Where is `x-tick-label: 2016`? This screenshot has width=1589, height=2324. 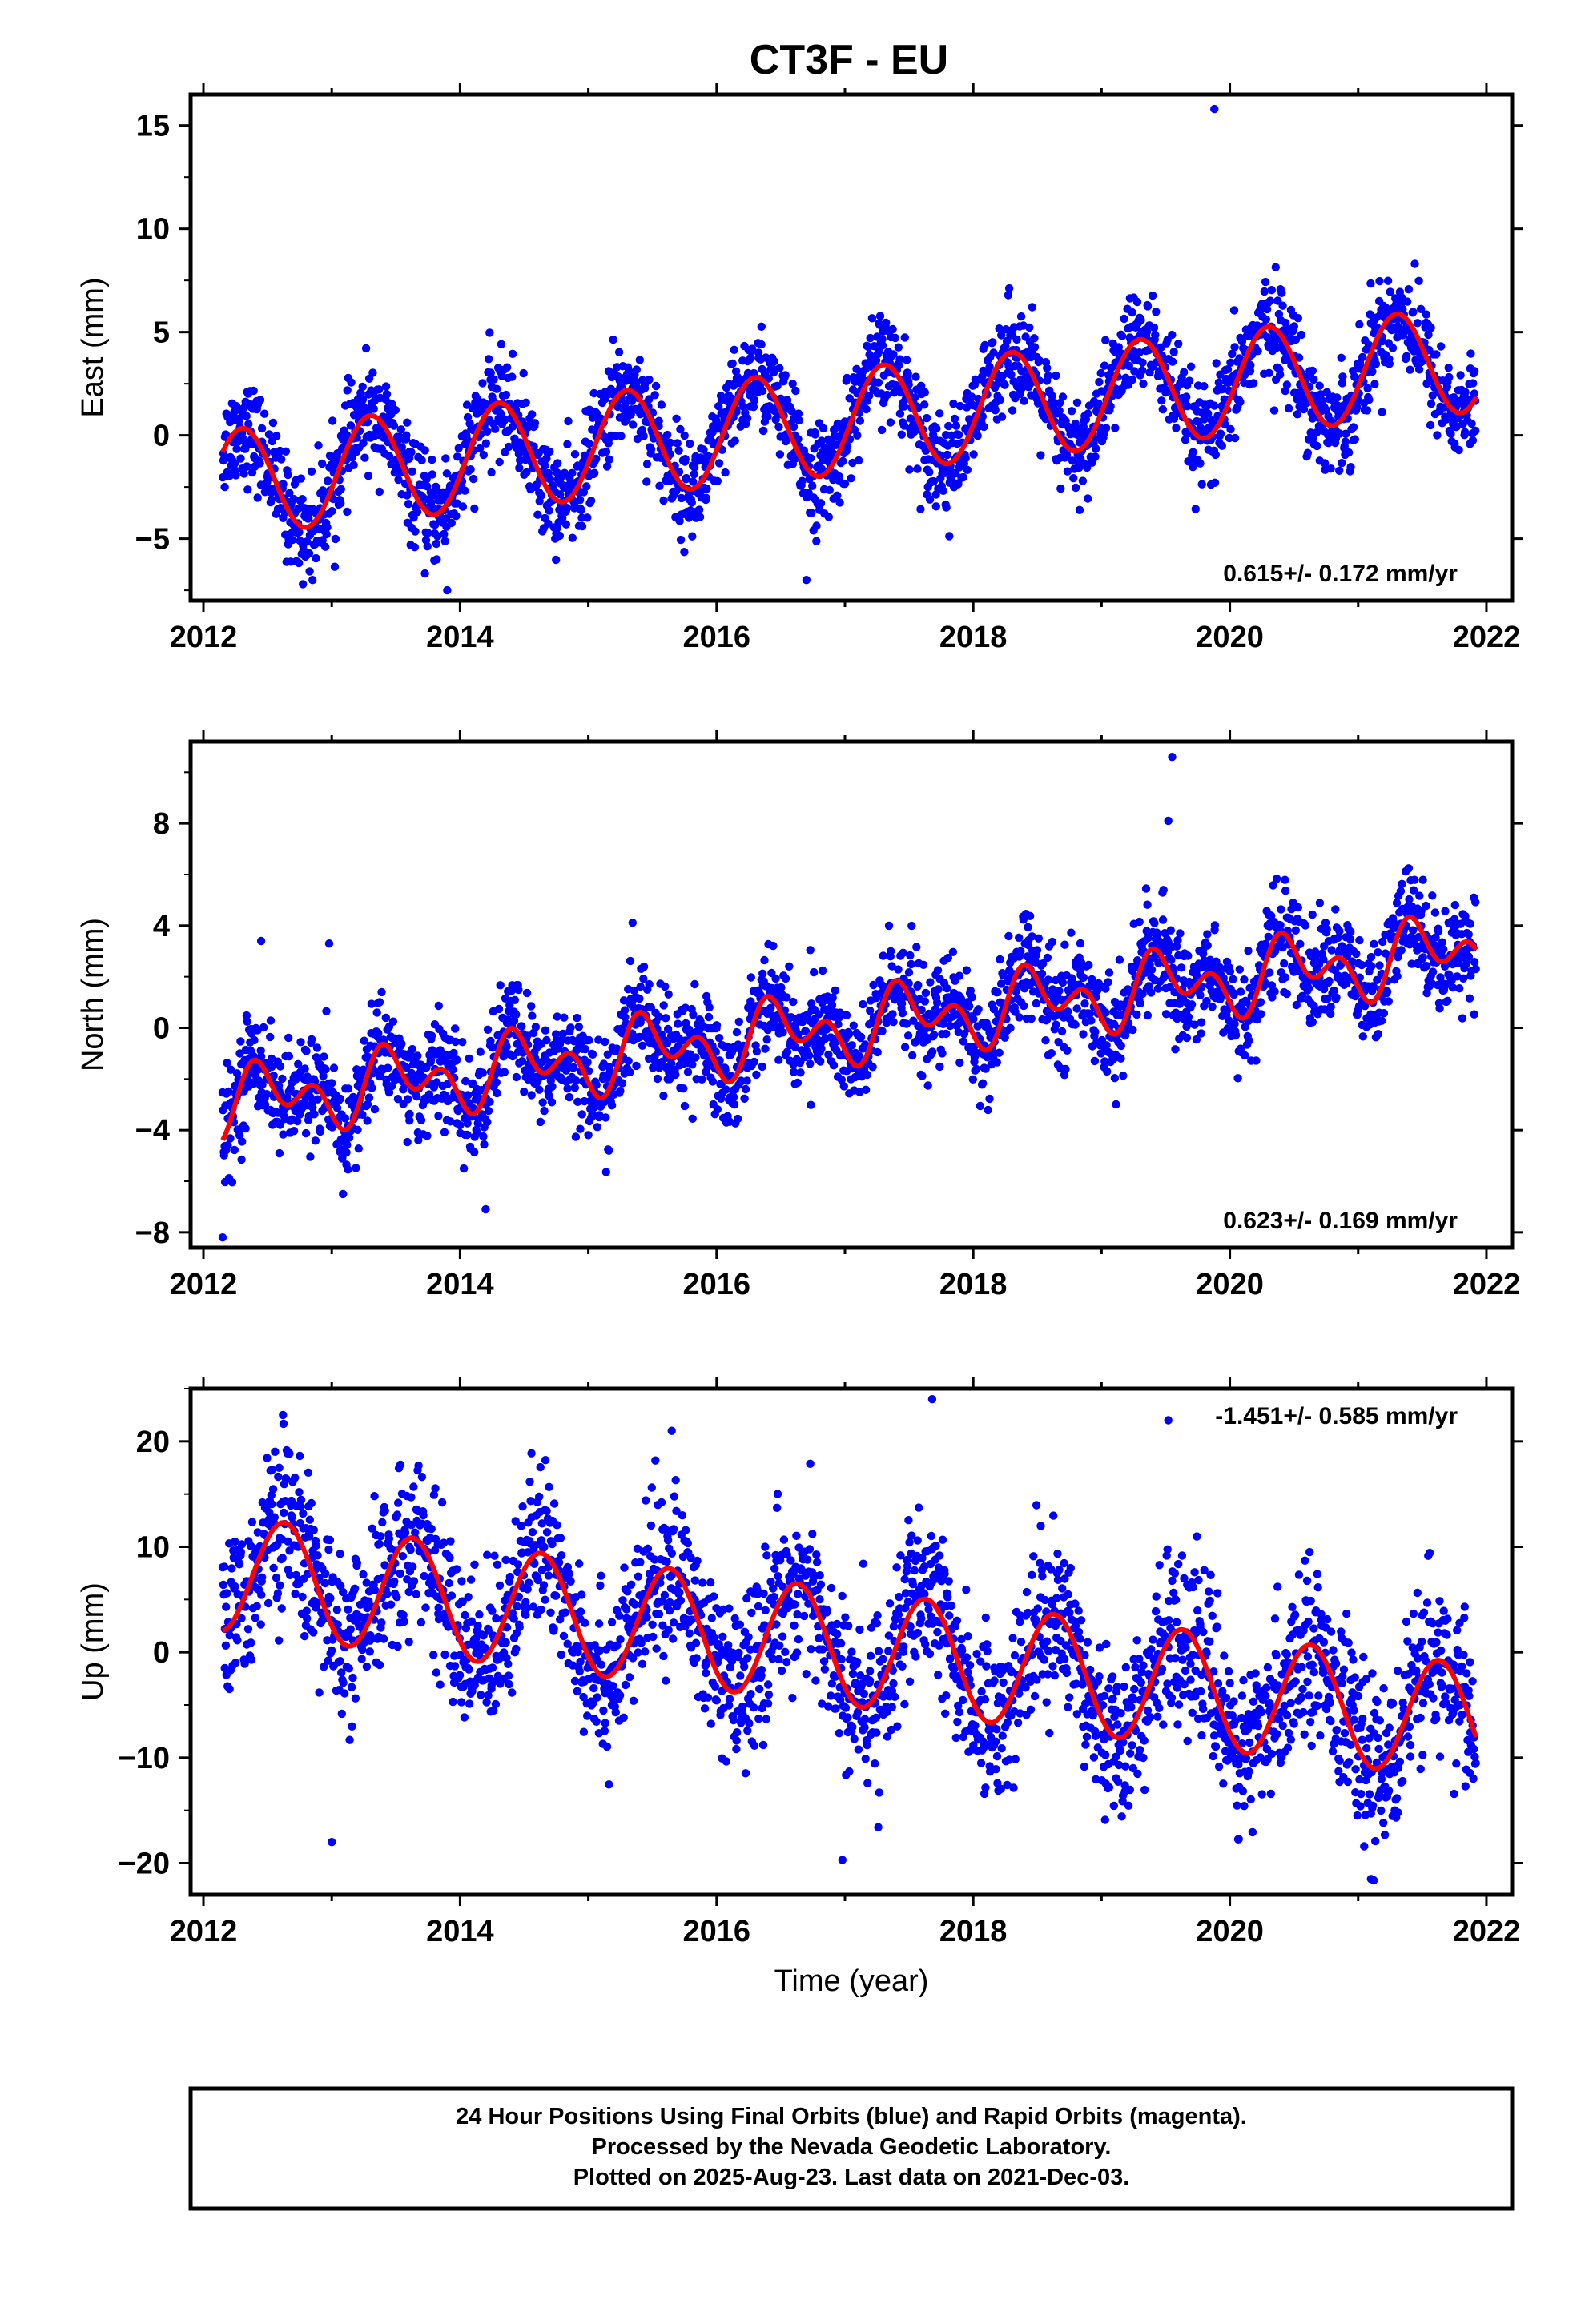 x-tick-label: 2016 is located at coordinates (717, 637).